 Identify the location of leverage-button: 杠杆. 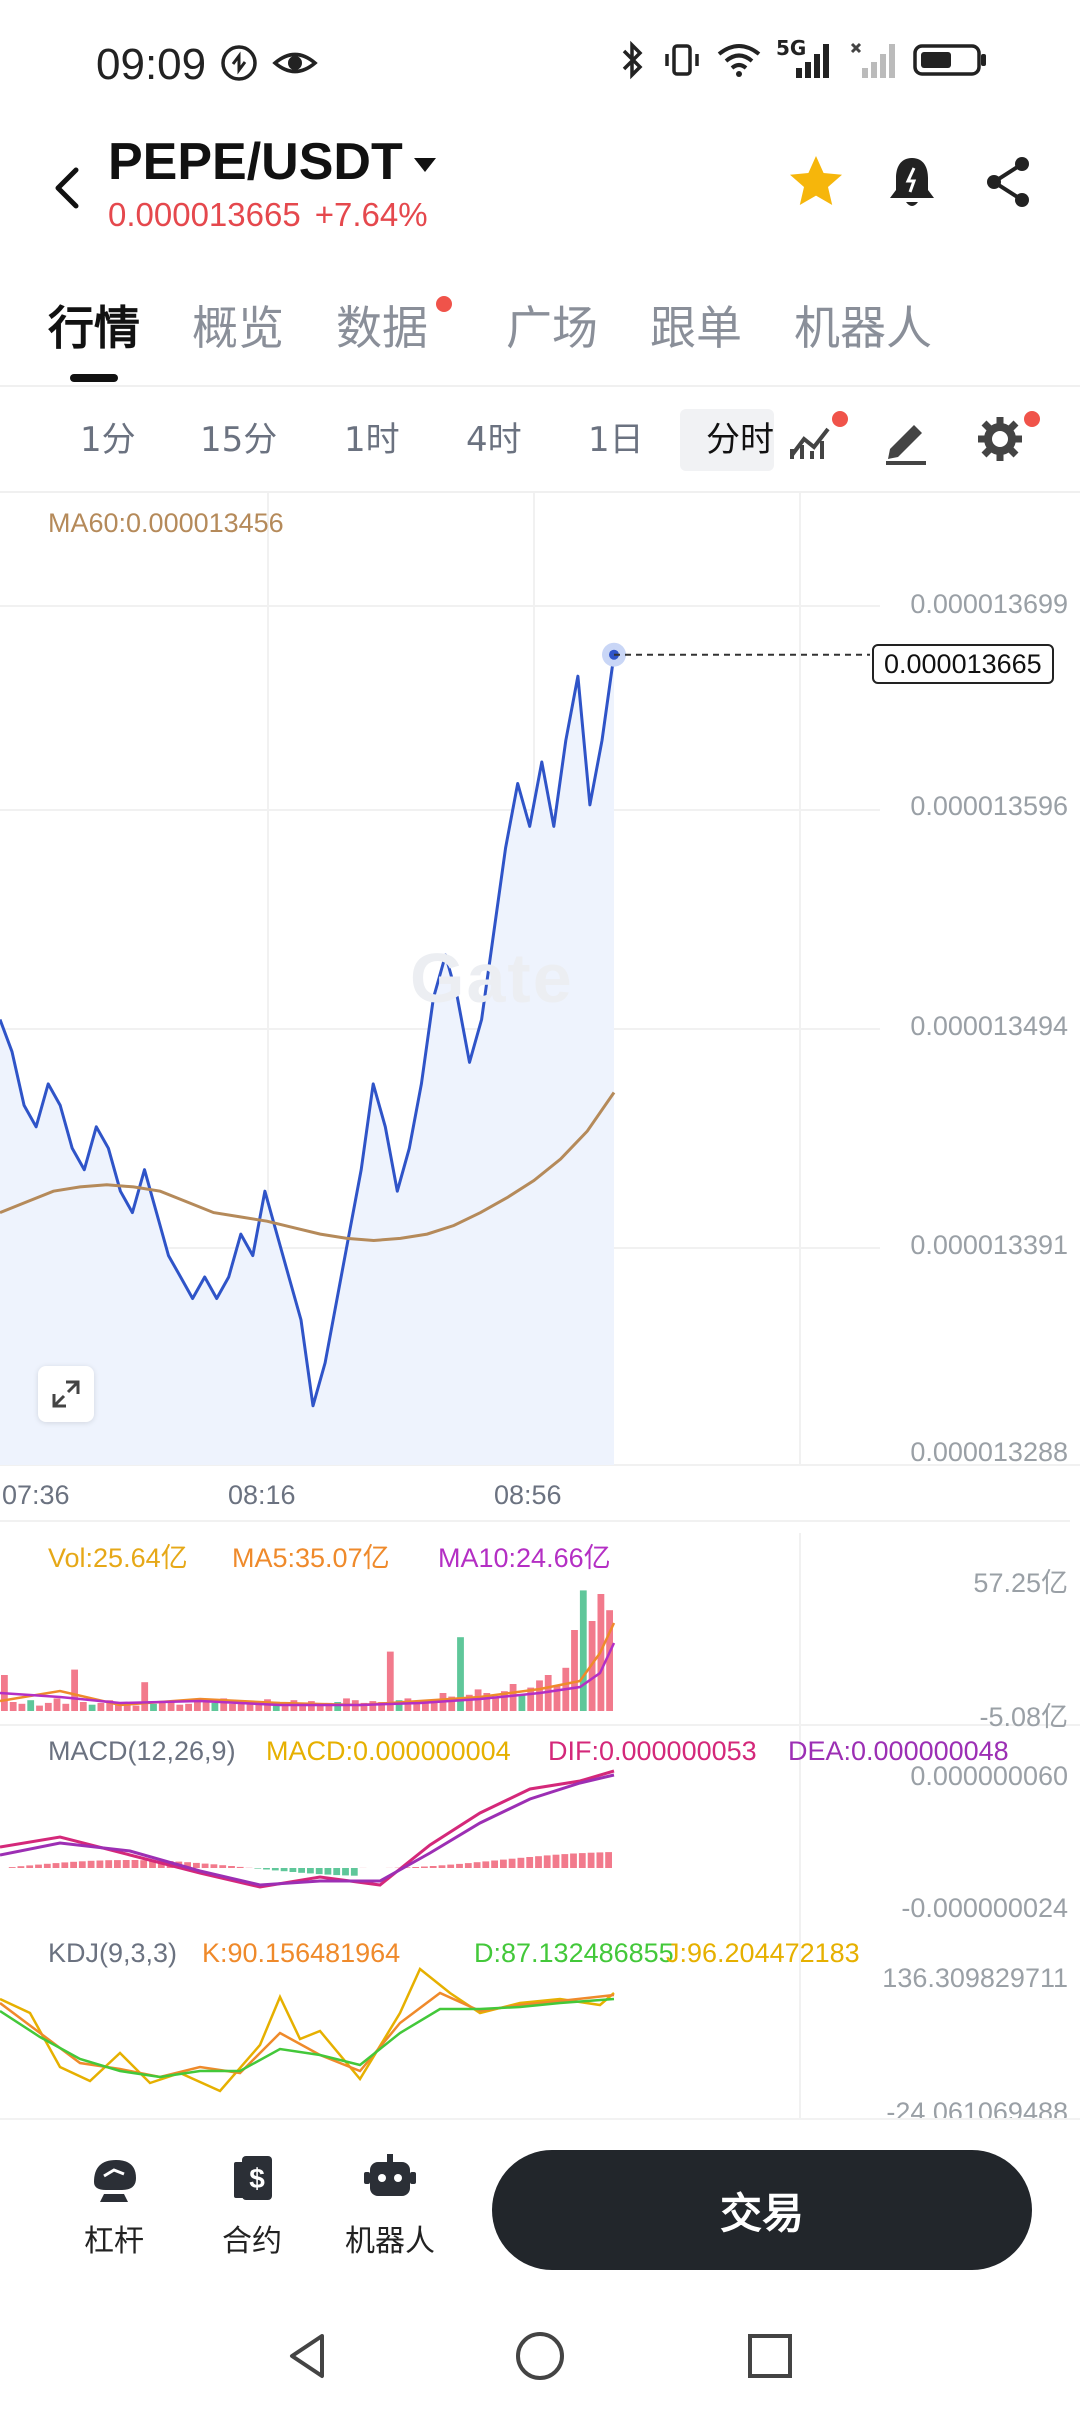
(114, 2205).